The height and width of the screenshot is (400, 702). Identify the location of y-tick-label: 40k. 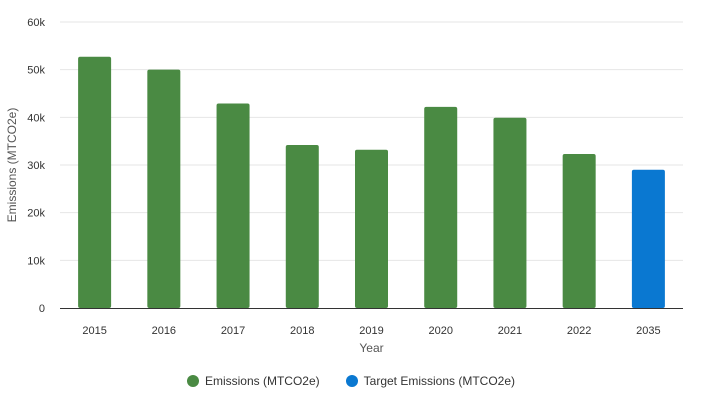
(36, 118).